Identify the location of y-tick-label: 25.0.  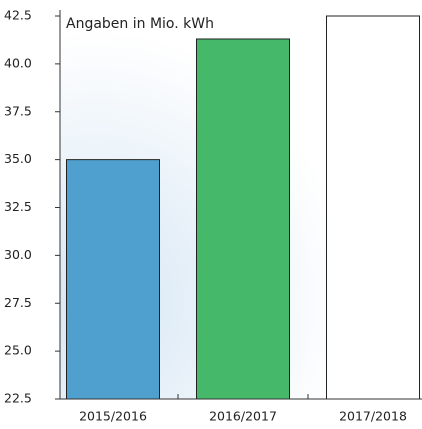
(18, 350).